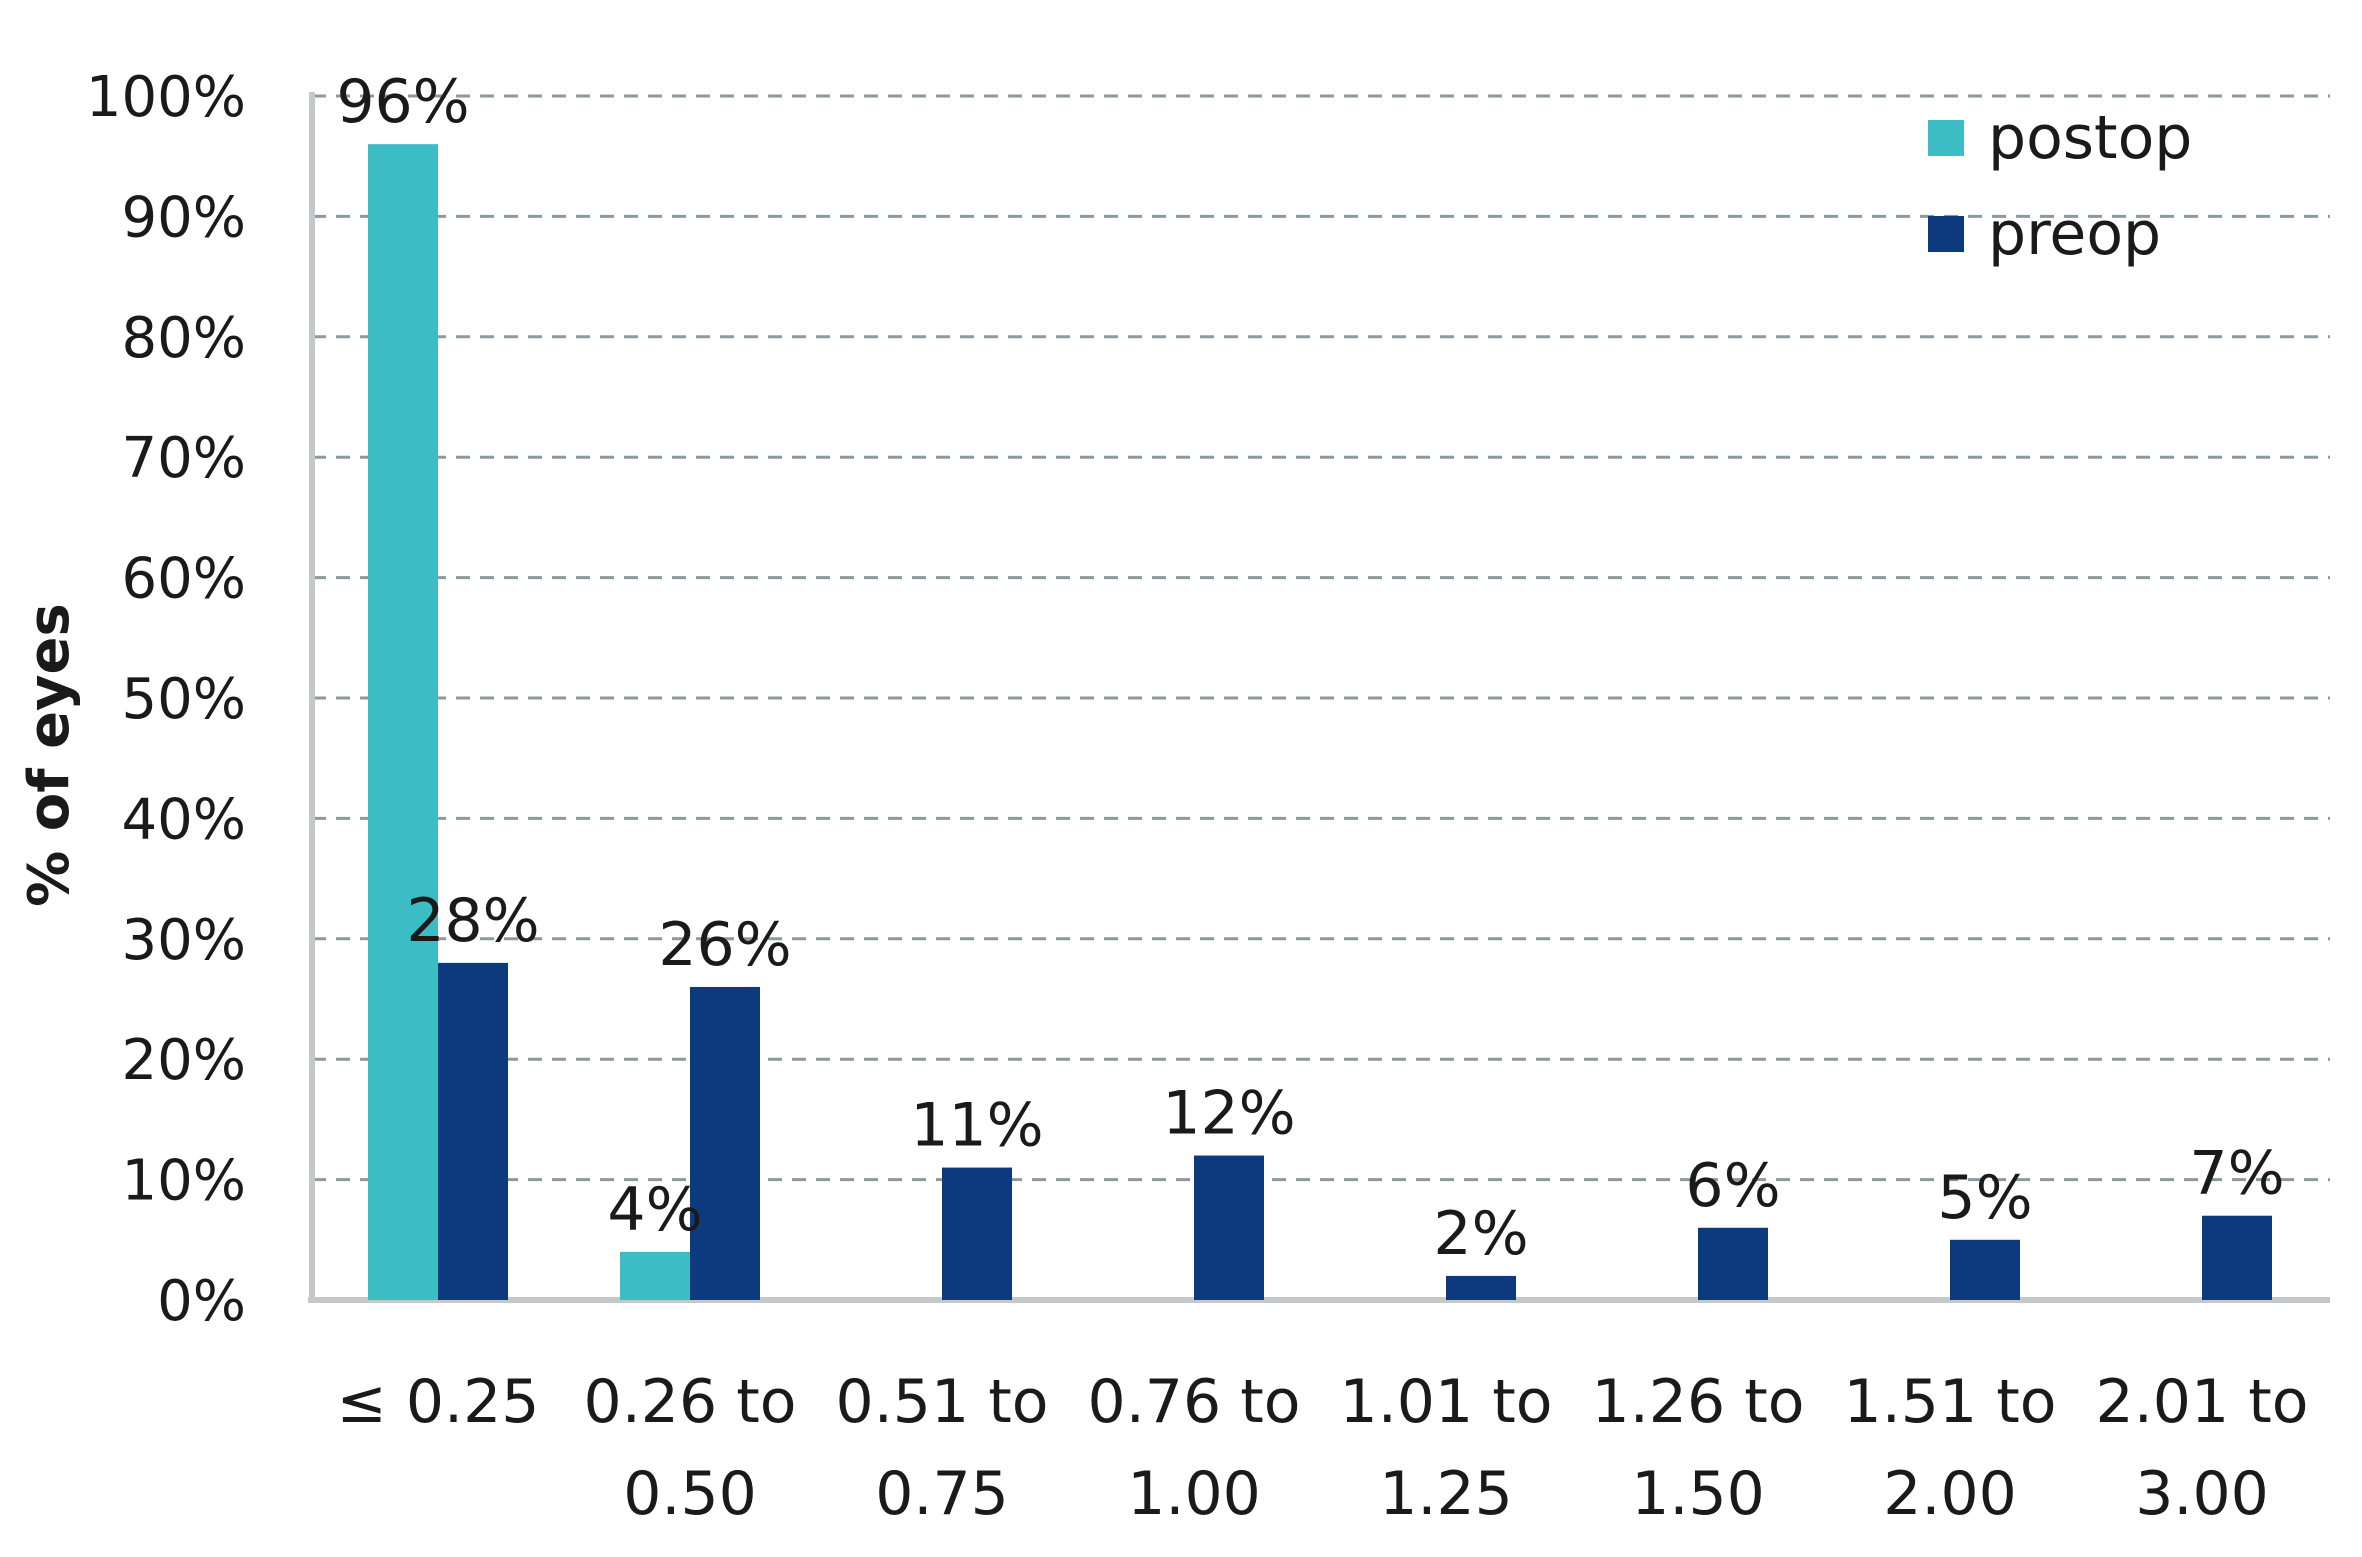  I want to click on y-tick-label: 30%, so click(184, 940).